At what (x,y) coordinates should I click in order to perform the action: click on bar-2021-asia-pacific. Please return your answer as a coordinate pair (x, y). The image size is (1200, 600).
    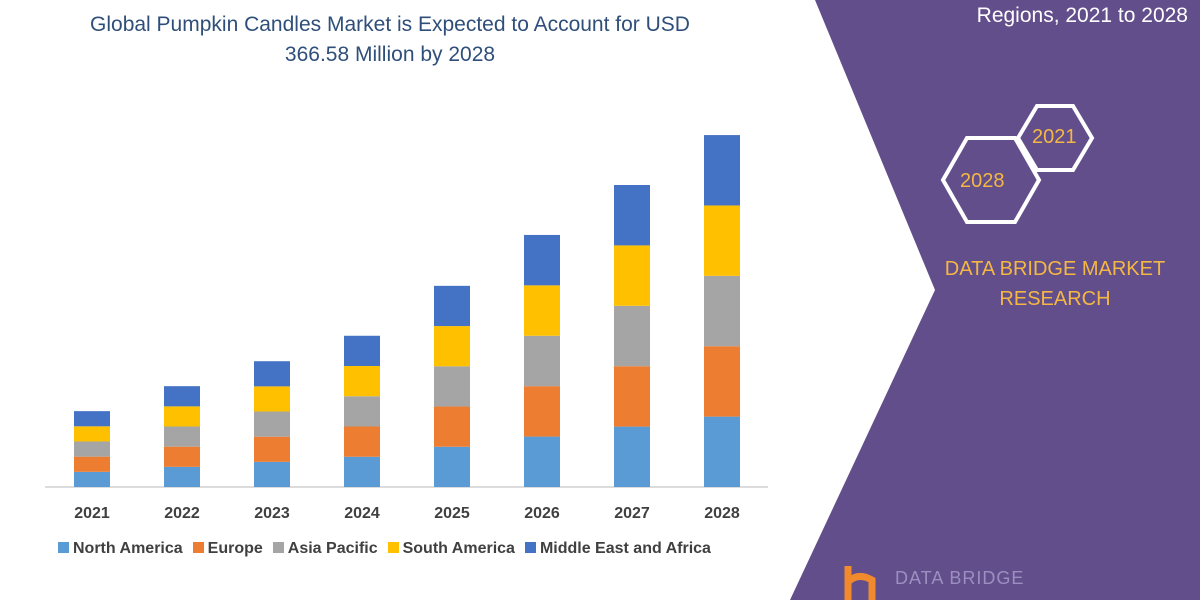
    Looking at the image, I should click on (92, 449).